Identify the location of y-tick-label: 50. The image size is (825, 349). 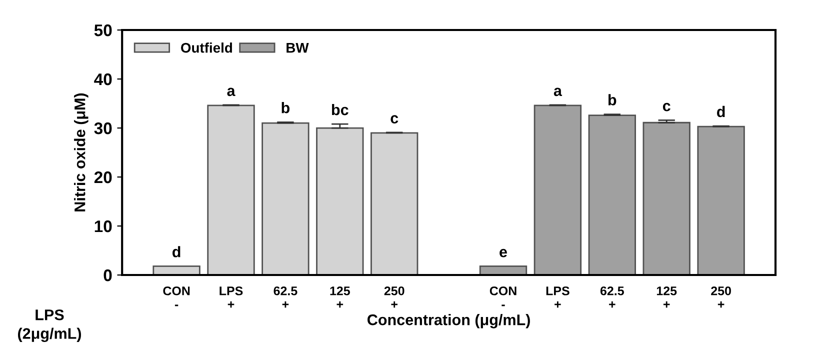
(103, 30).